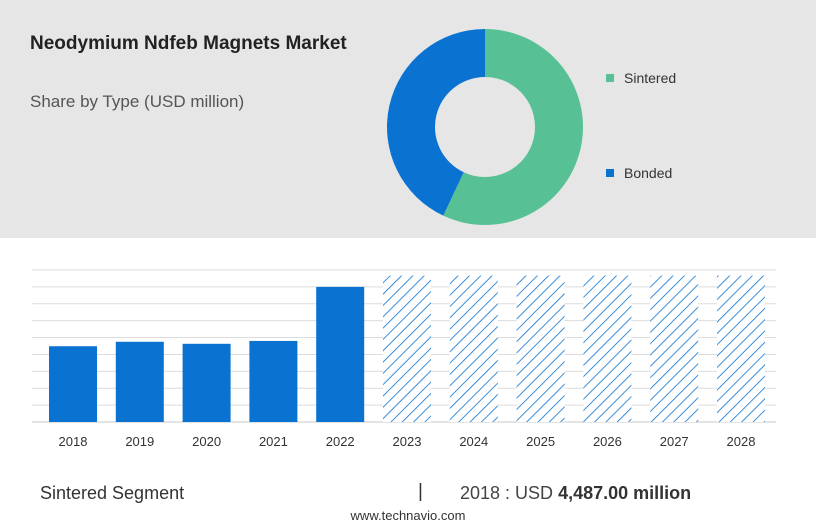 The height and width of the screenshot is (528, 816). What do you see at coordinates (188, 43) in the screenshot?
I see `chart-title: Neodymium Ndfeb Magnets Market` at bounding box center [188, 43].